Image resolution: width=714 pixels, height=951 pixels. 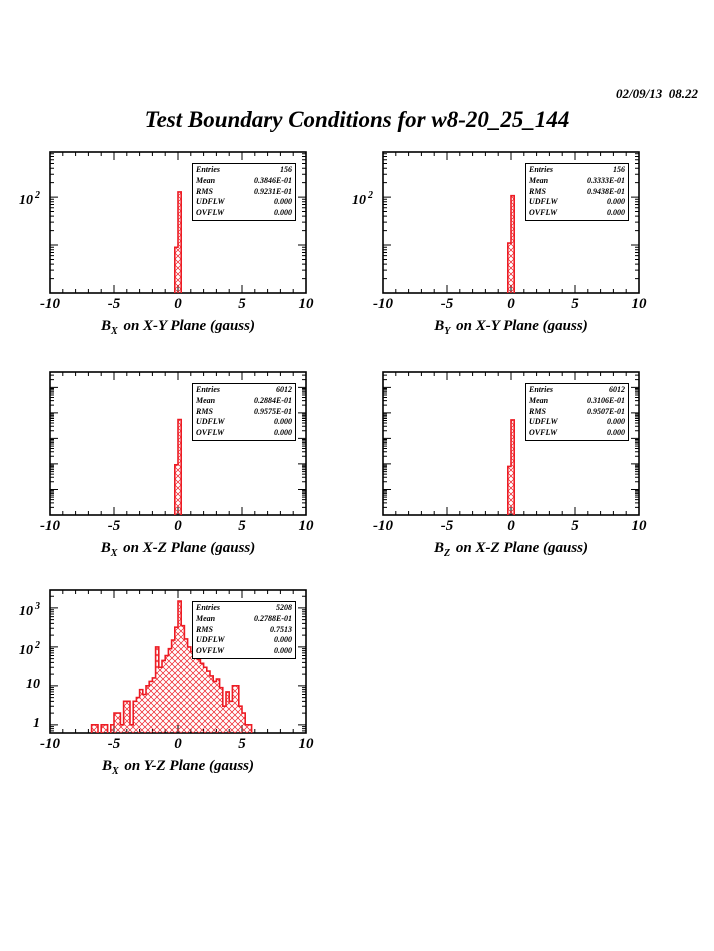 I want to click on axis-title: BX on X-Y Plane (gauss), so click(x=178, y=329).